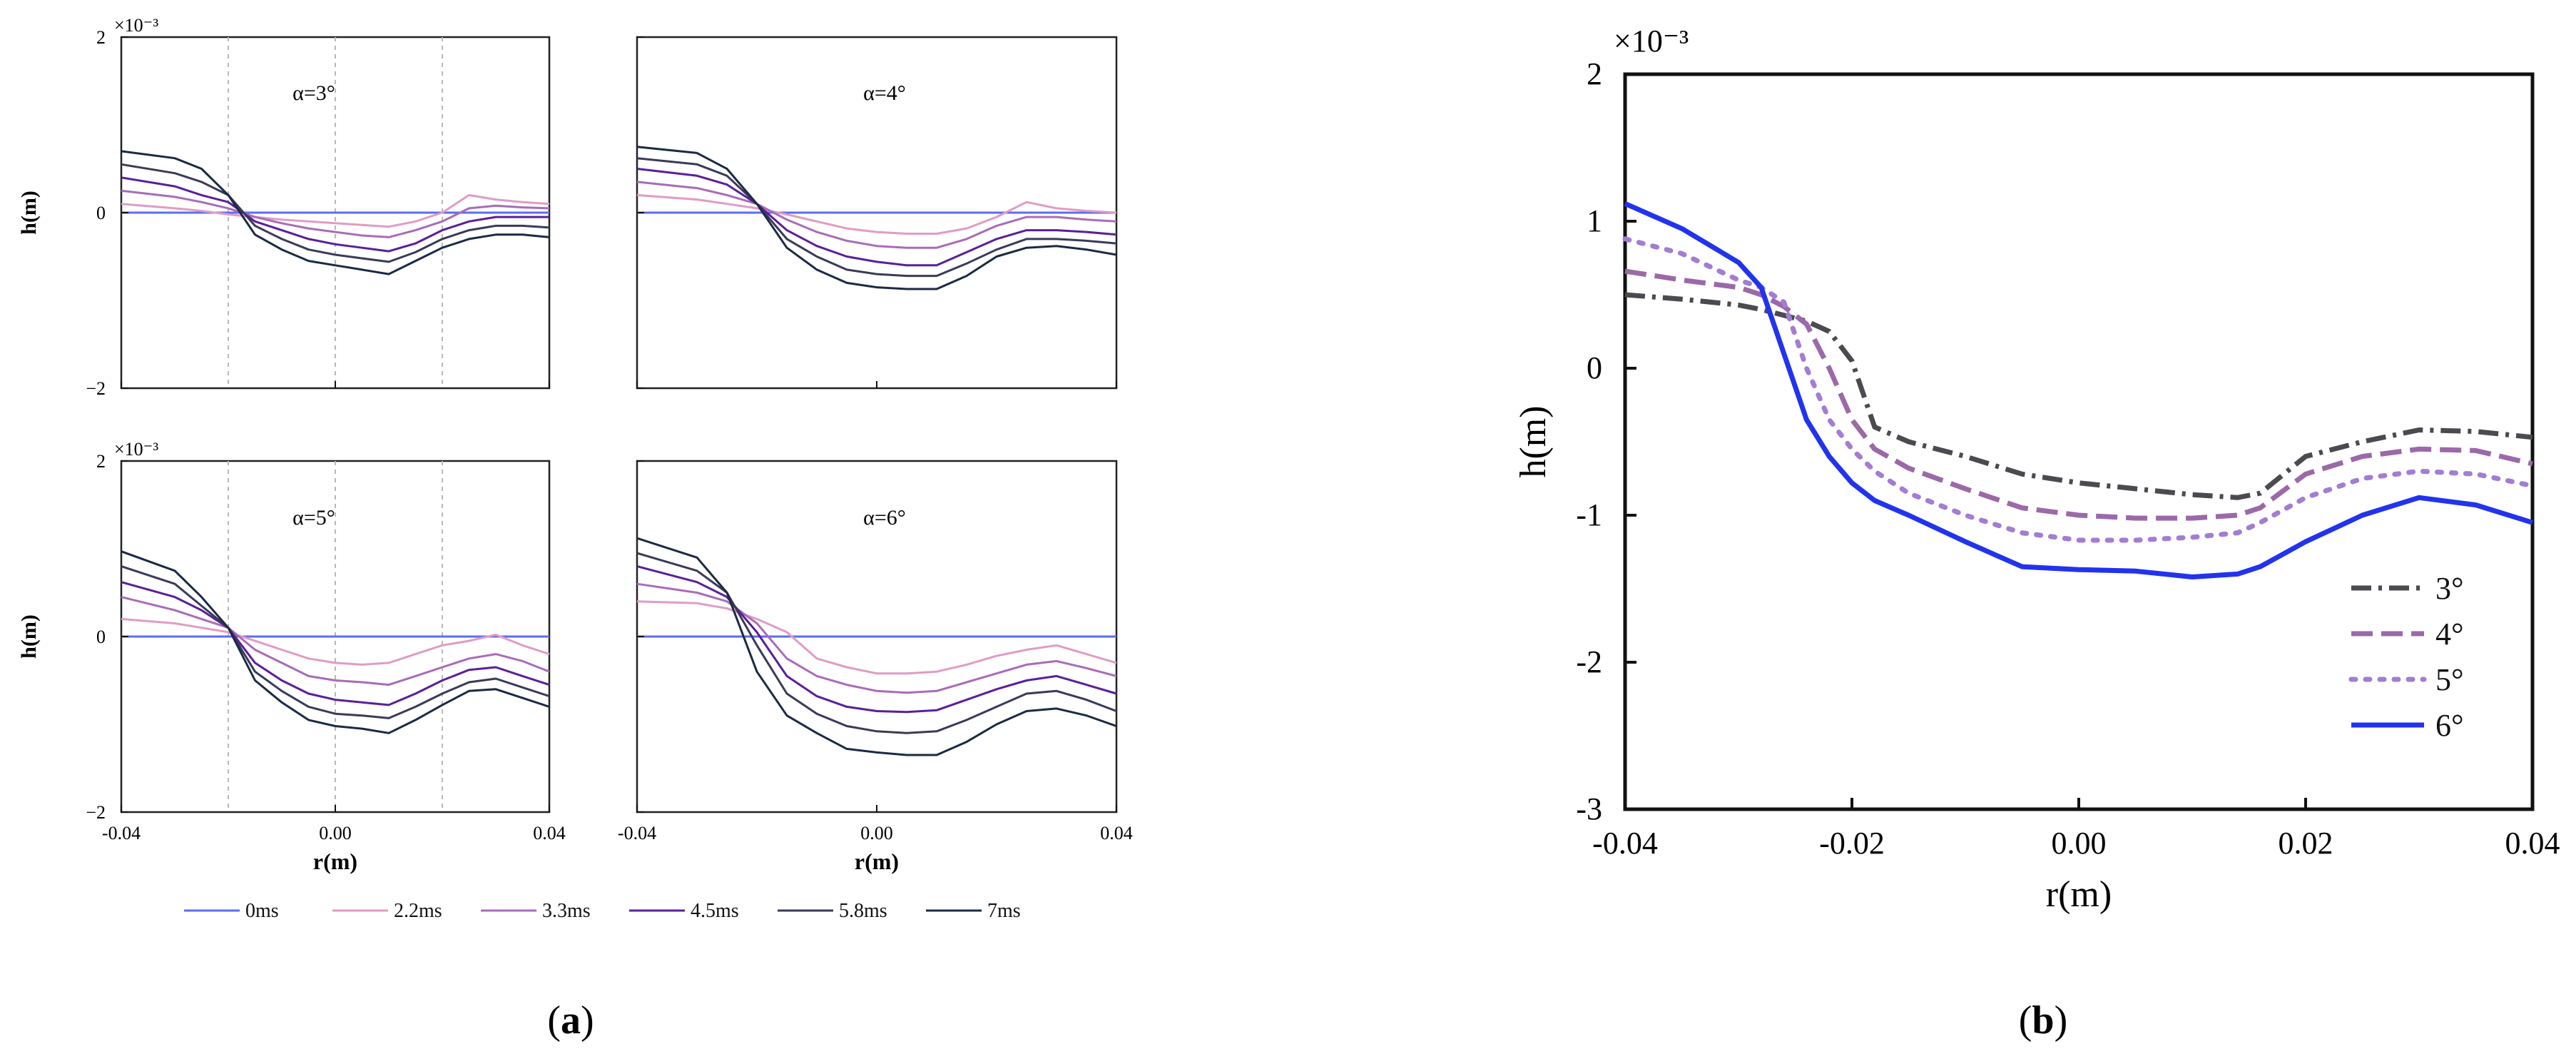  Describe the element at coordinates (2306, 843) in the screenshot. I see `x-tick-label: 0.02` at that location.